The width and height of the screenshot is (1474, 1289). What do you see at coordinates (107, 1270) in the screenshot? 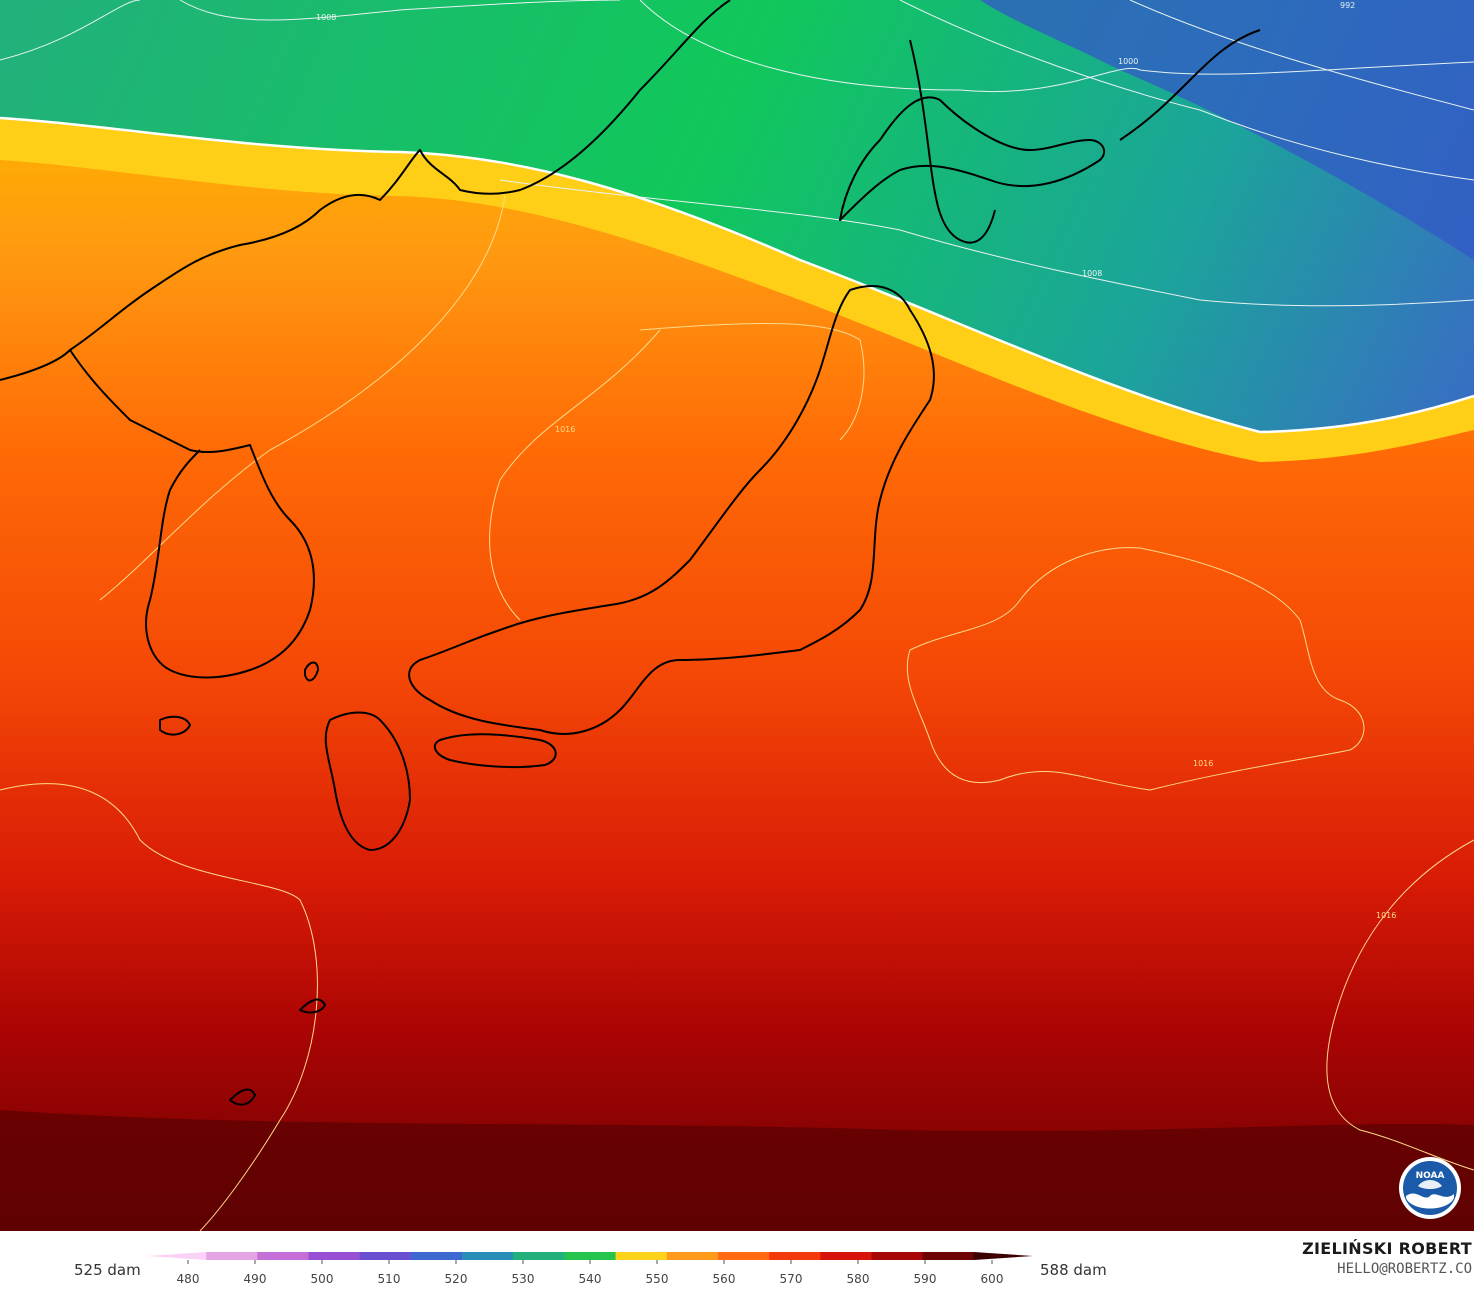
I see `legend-min-label: 525 dam` at bounding box center [107, 1270].